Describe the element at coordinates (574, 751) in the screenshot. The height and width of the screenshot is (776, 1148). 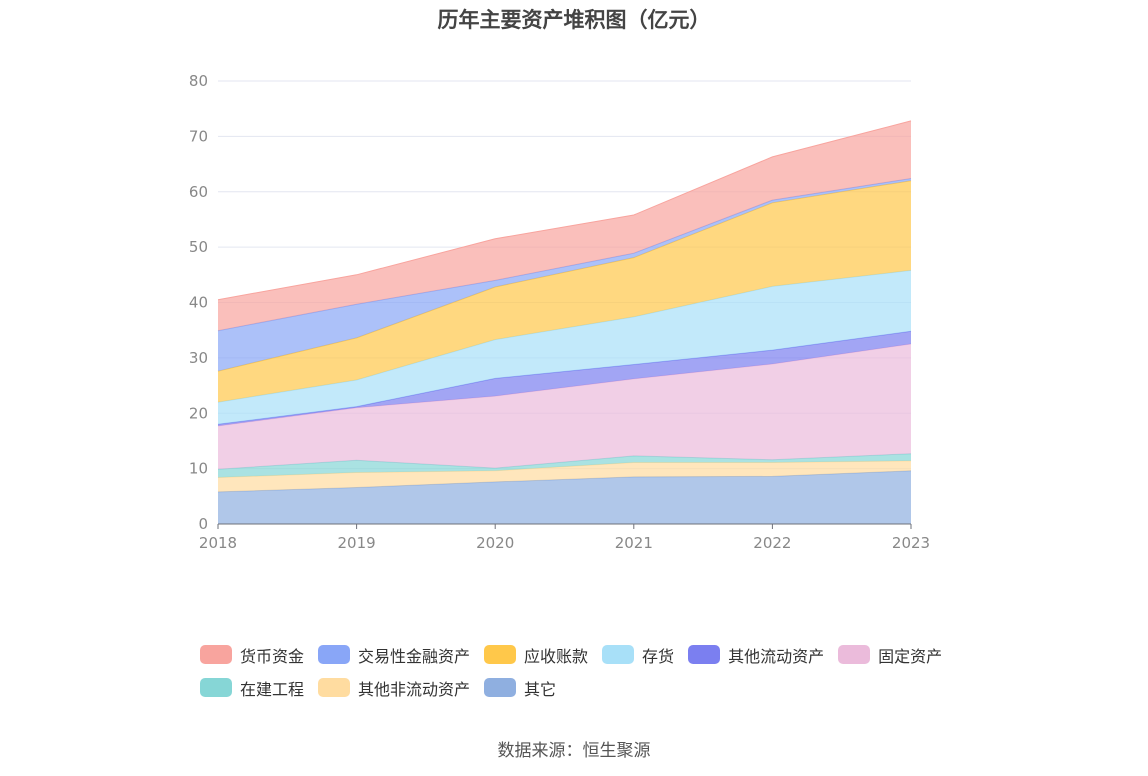
I see `data-source: 数据来源：恒生聚源` at that location.